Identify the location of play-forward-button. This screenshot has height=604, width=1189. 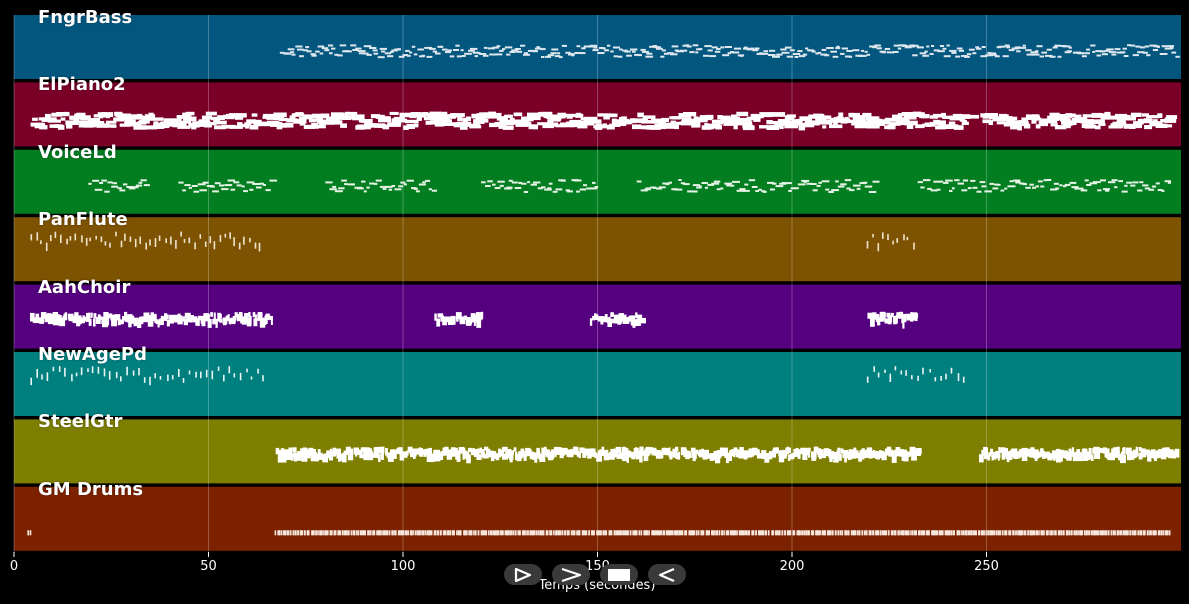
(523, 574).